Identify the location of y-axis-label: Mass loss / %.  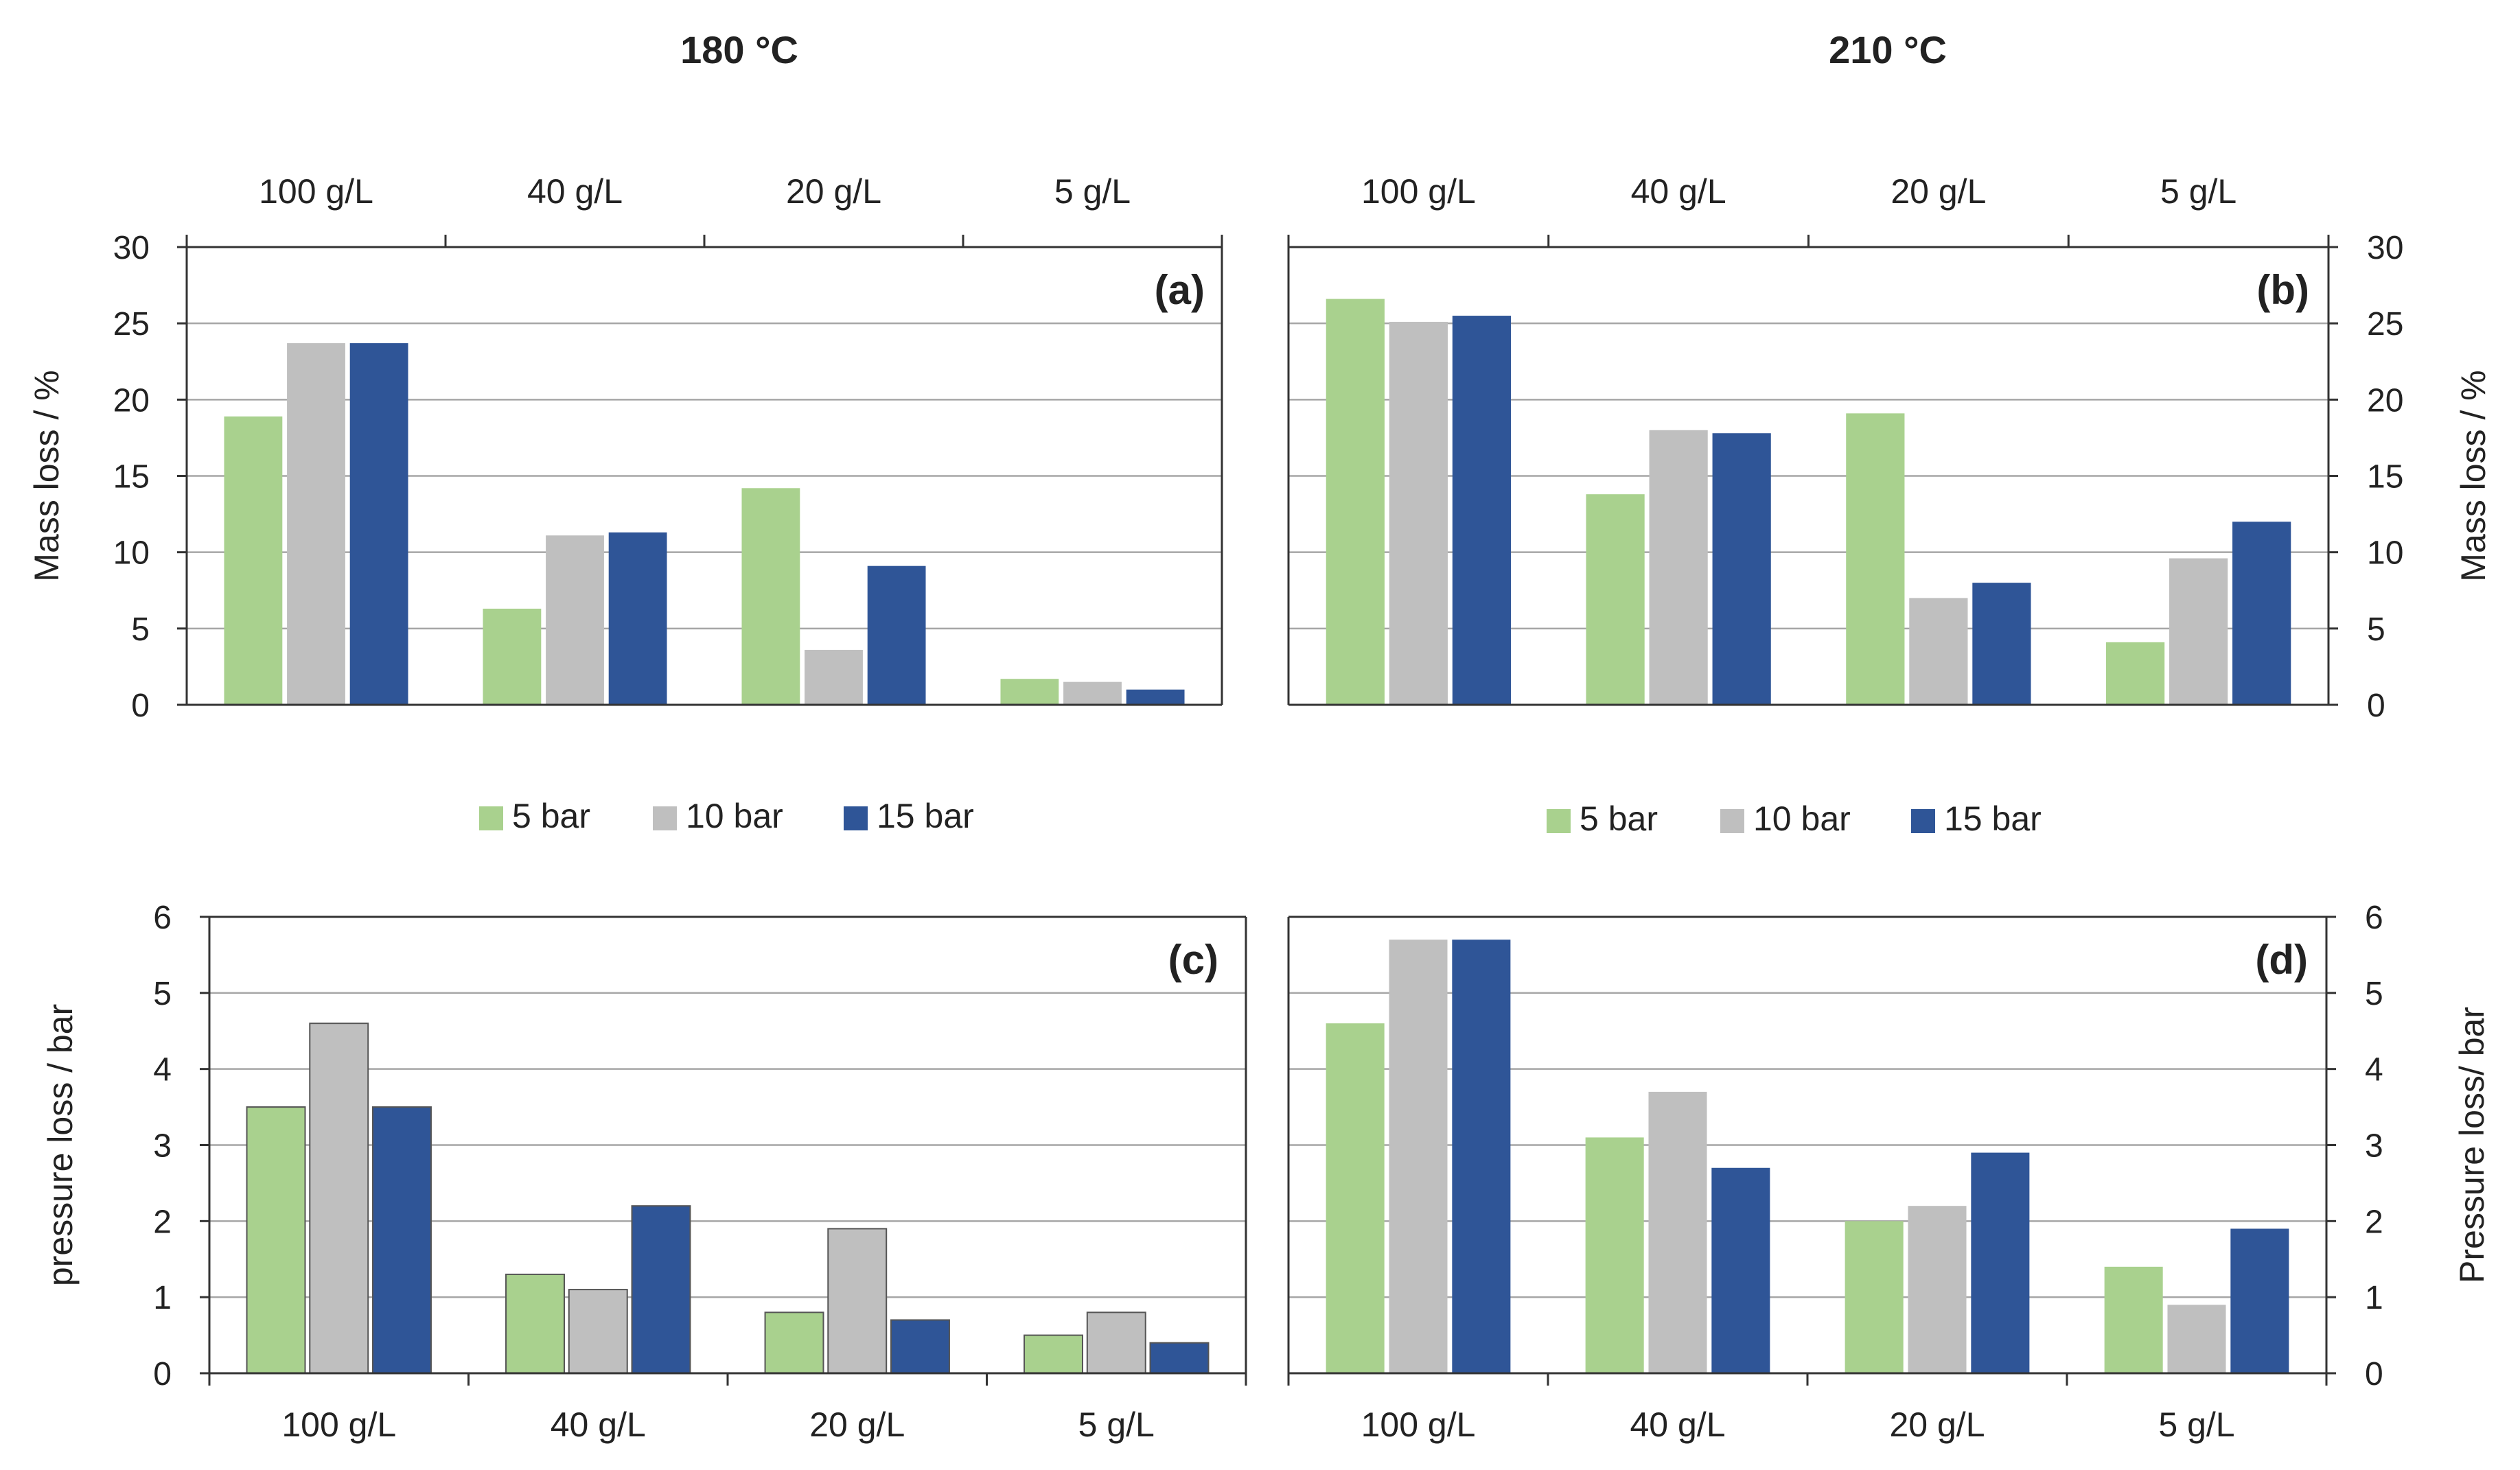
(46, 475).